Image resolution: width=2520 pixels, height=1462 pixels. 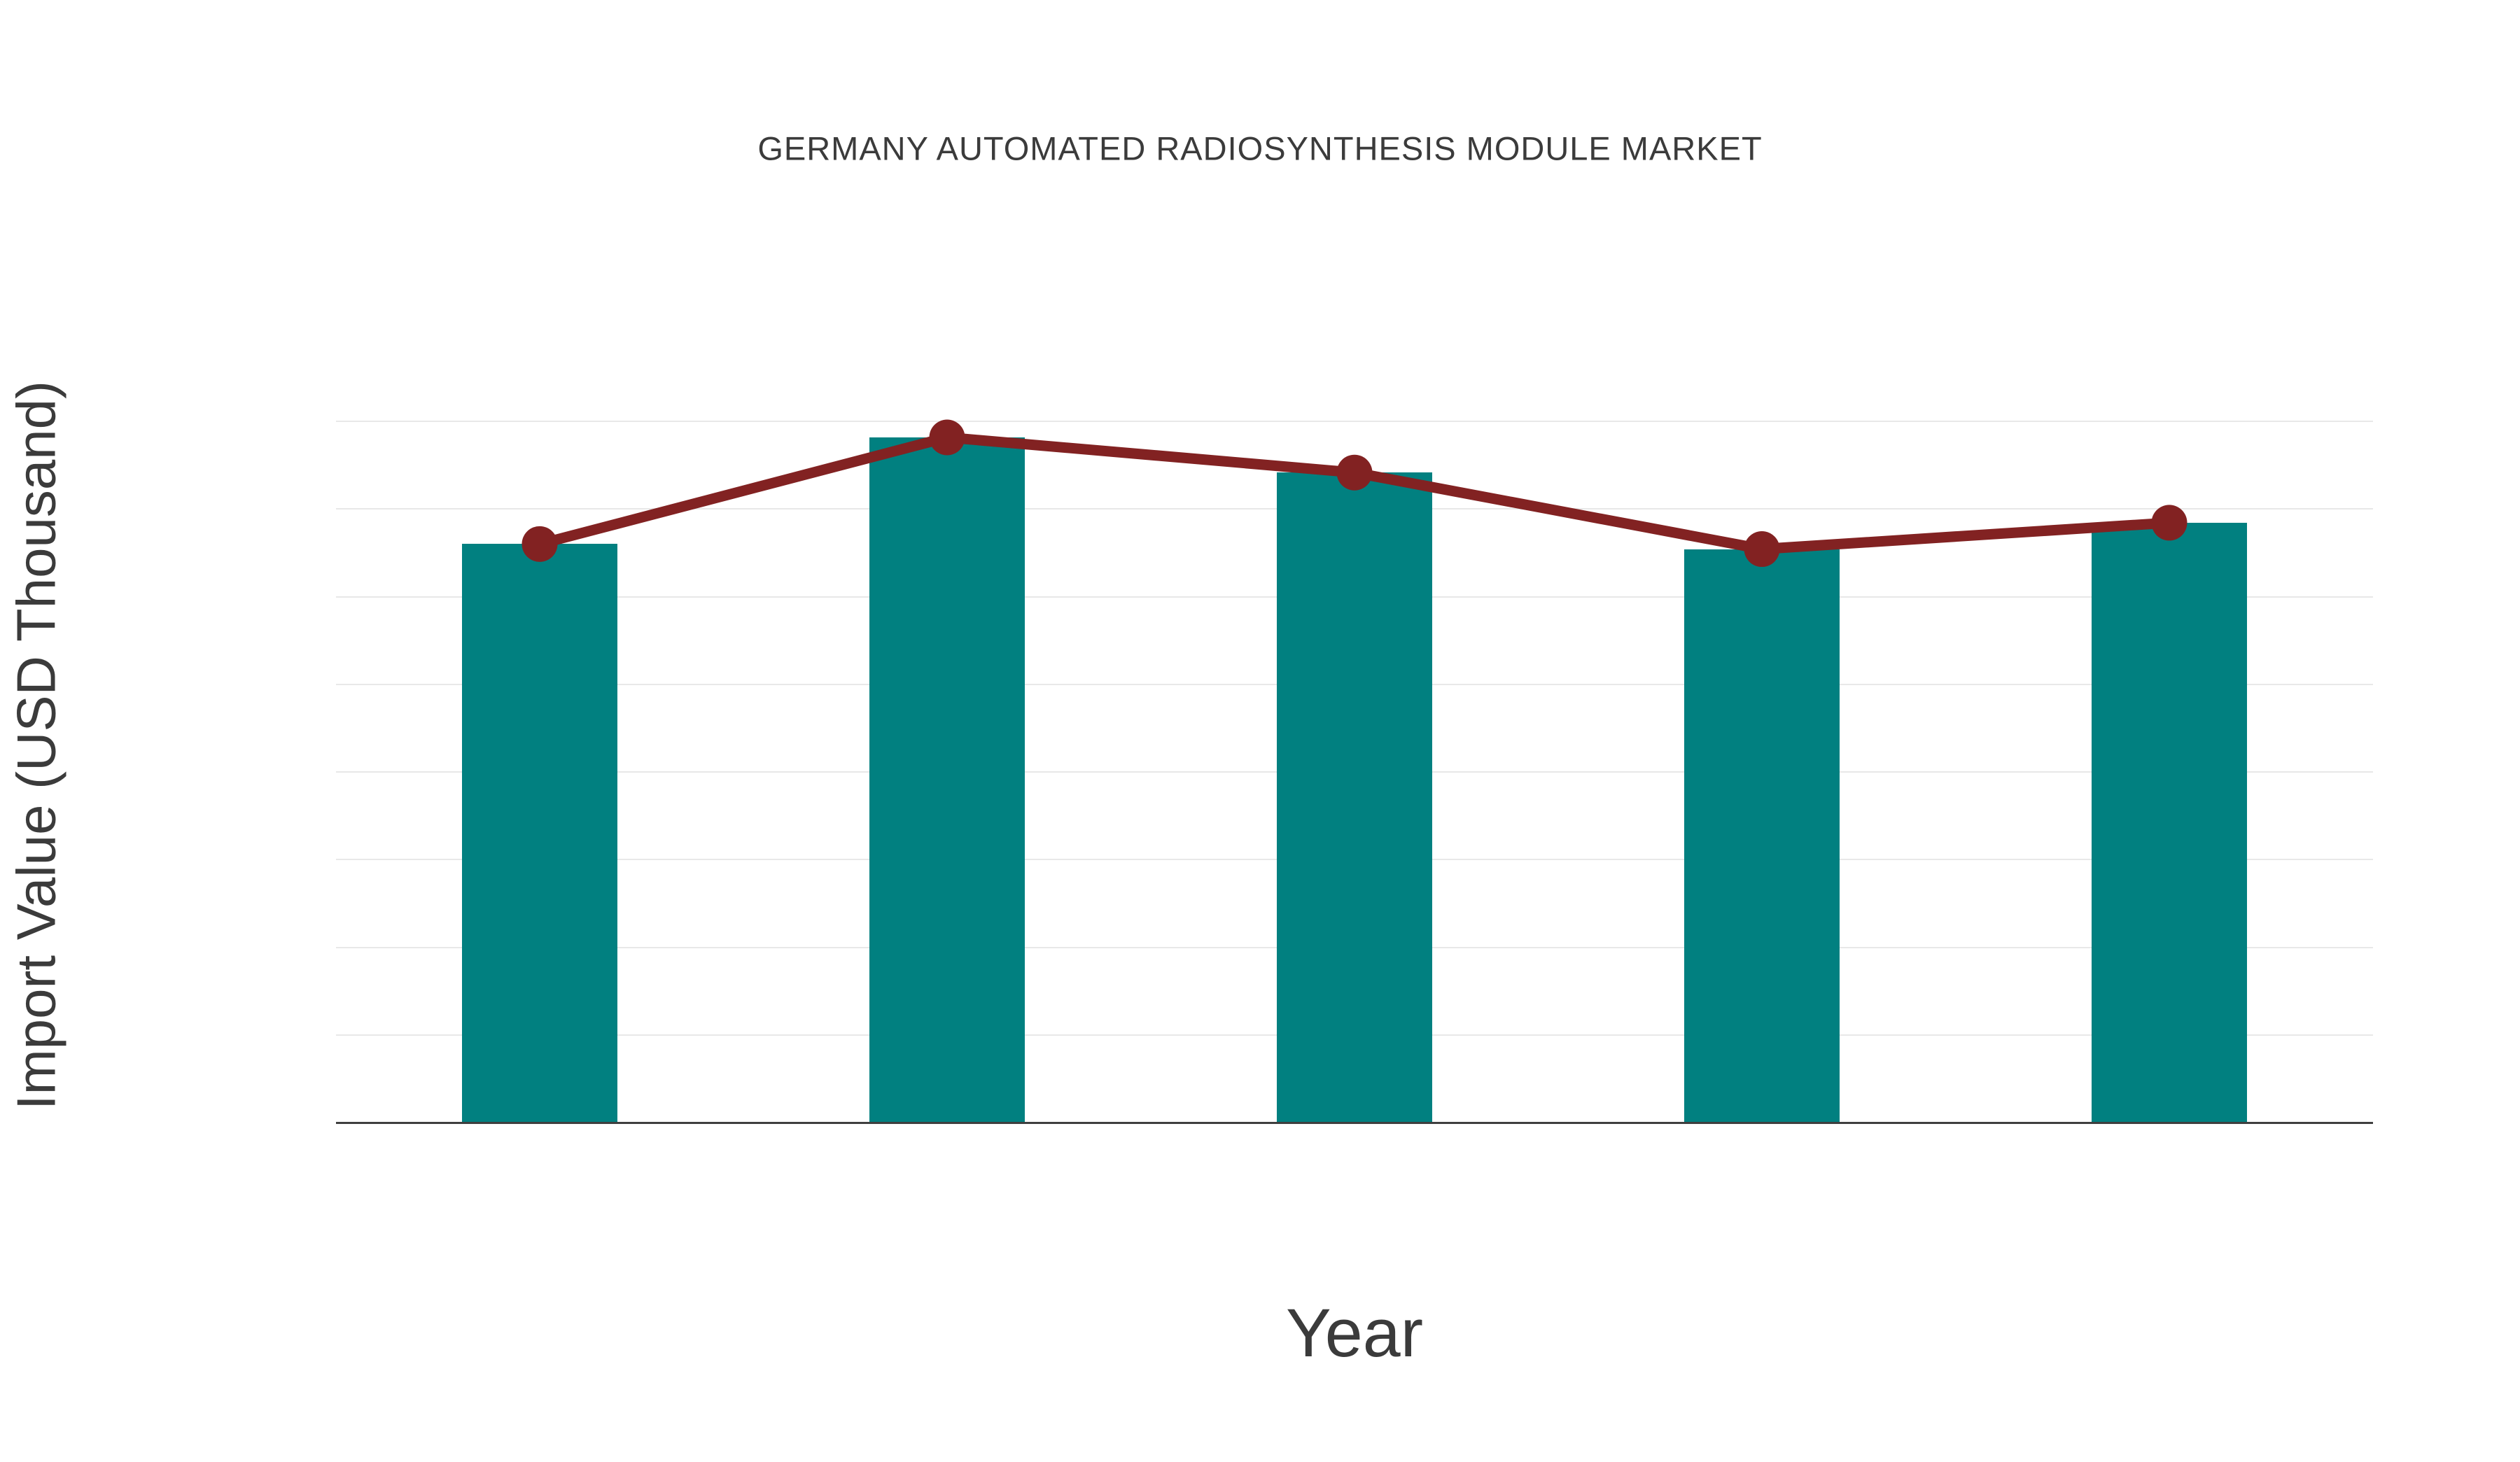 What do you see at coordinates (630, 1430) in the screenshot?
I see `annotation-yoy-2024: y-o-y` at bounding box center [630, 1430].